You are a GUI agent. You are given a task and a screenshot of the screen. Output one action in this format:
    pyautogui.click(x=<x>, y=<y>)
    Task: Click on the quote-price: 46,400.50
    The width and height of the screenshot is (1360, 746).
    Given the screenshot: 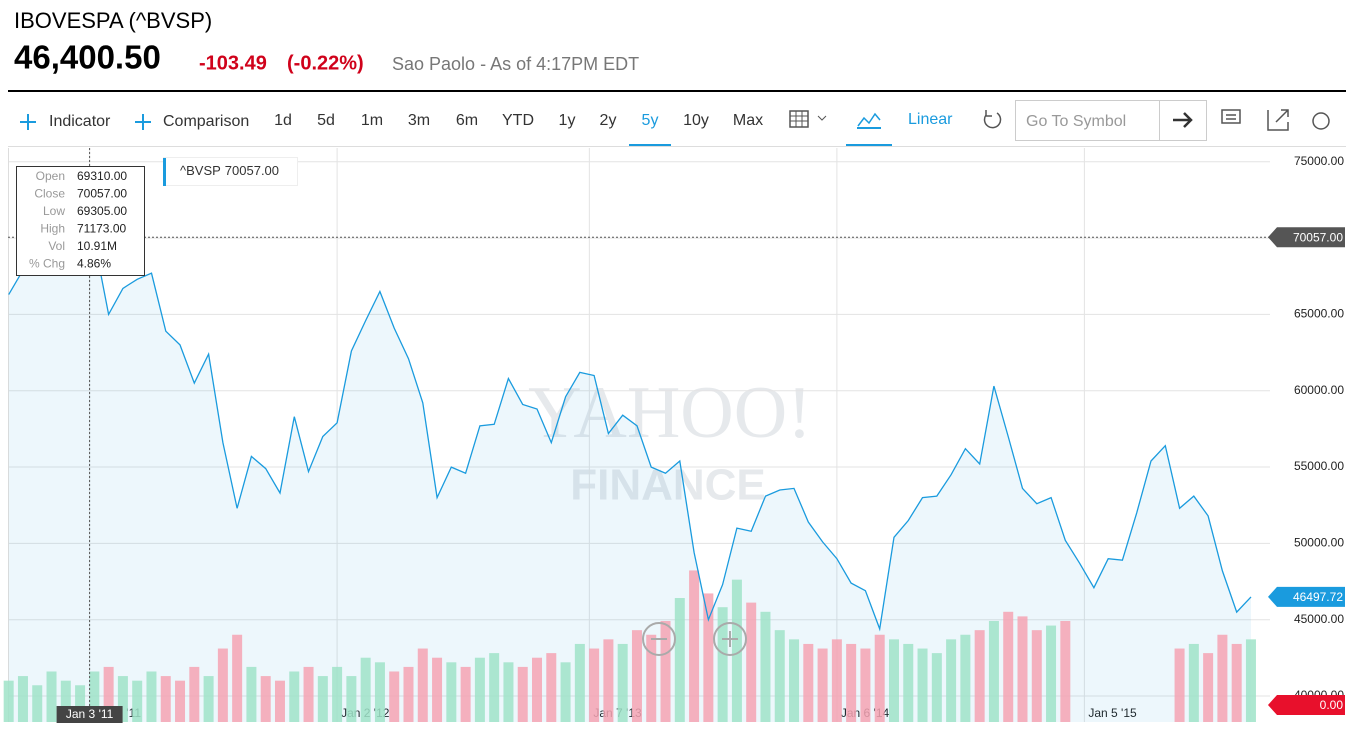 What is the action you would take?
    pyautogui.click(x=87, y=57)
    